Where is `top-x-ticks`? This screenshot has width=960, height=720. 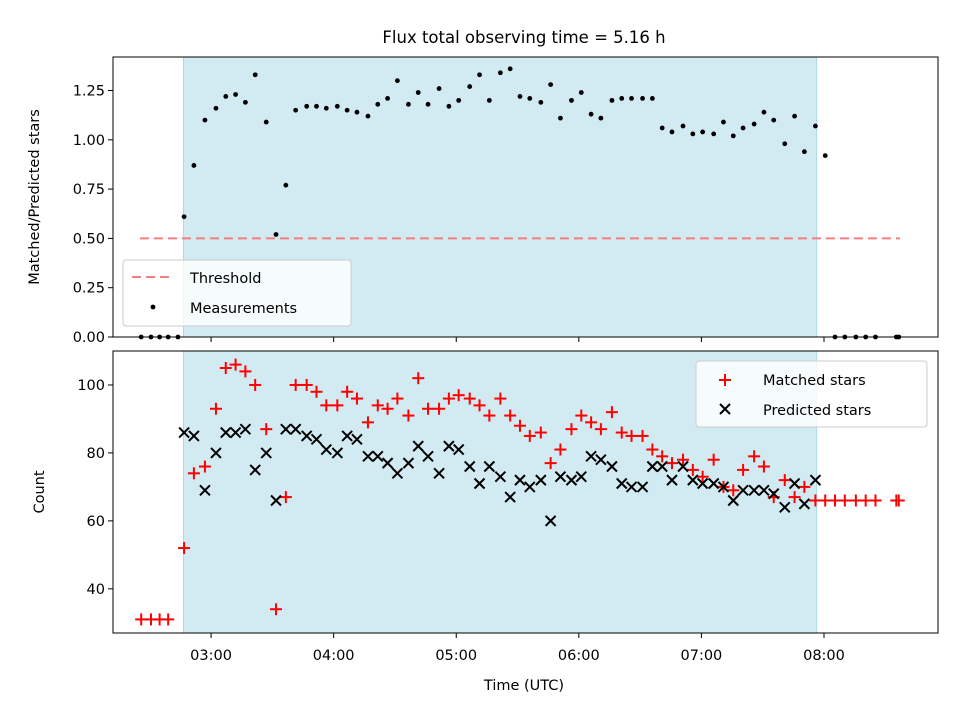 top-x-ticks is located at coordinates (517, 339).